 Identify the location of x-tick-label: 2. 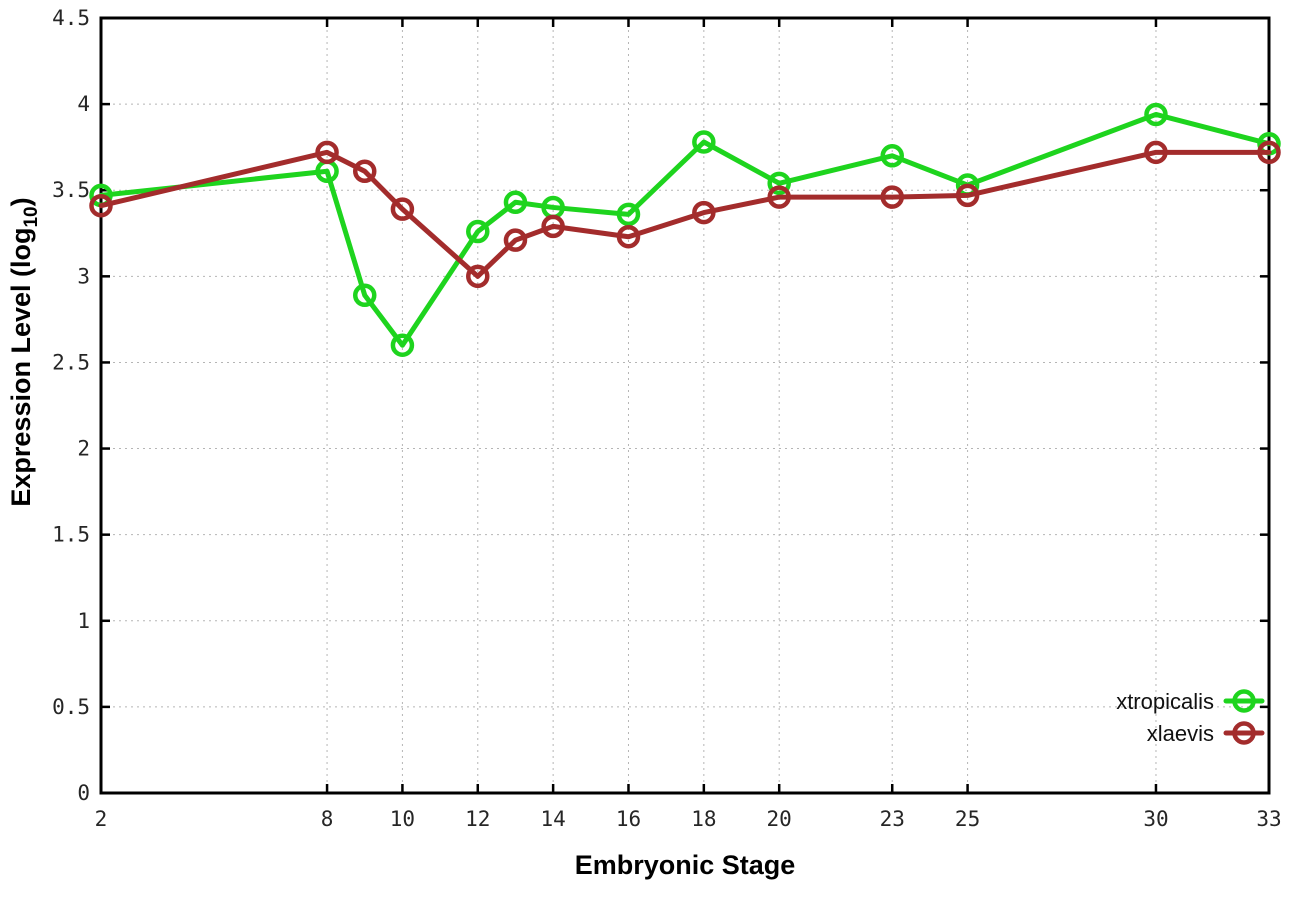
(101, 819).